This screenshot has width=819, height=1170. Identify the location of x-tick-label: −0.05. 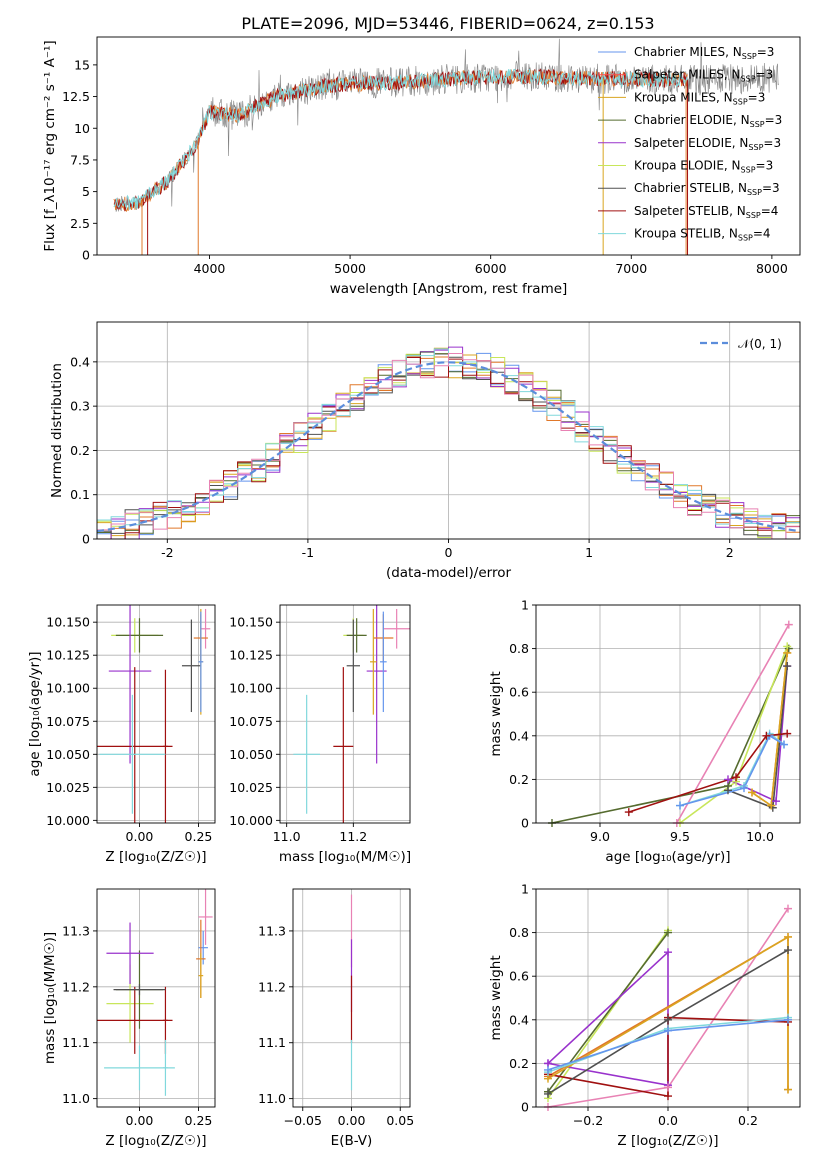
(303, 1120).